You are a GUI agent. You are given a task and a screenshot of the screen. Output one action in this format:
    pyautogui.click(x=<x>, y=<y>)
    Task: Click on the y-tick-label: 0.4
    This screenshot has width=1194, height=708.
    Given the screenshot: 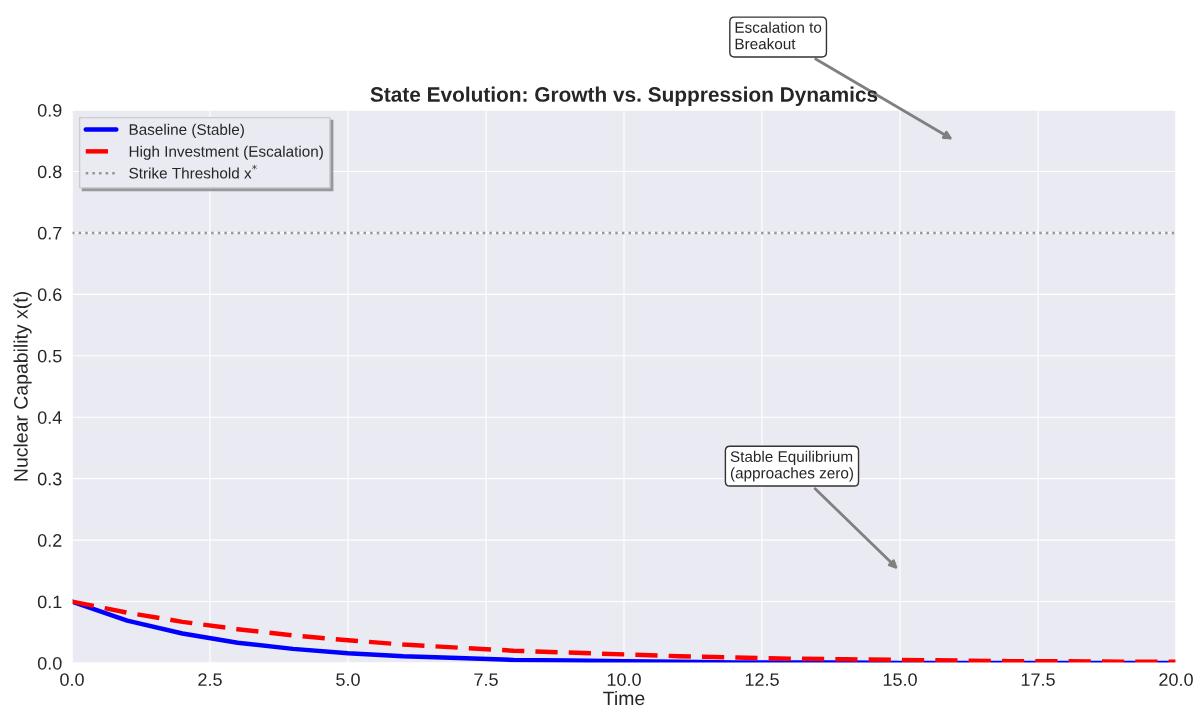 What is the action you would take?
    pyautogui.click(x=49, y=417)
    